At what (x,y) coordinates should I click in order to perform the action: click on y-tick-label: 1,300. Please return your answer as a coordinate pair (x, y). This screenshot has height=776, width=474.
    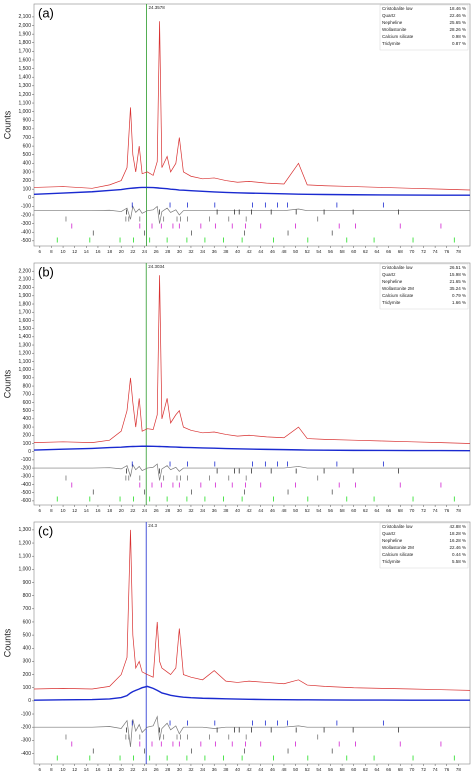
    Looking at the image, I should click on (24, 530).